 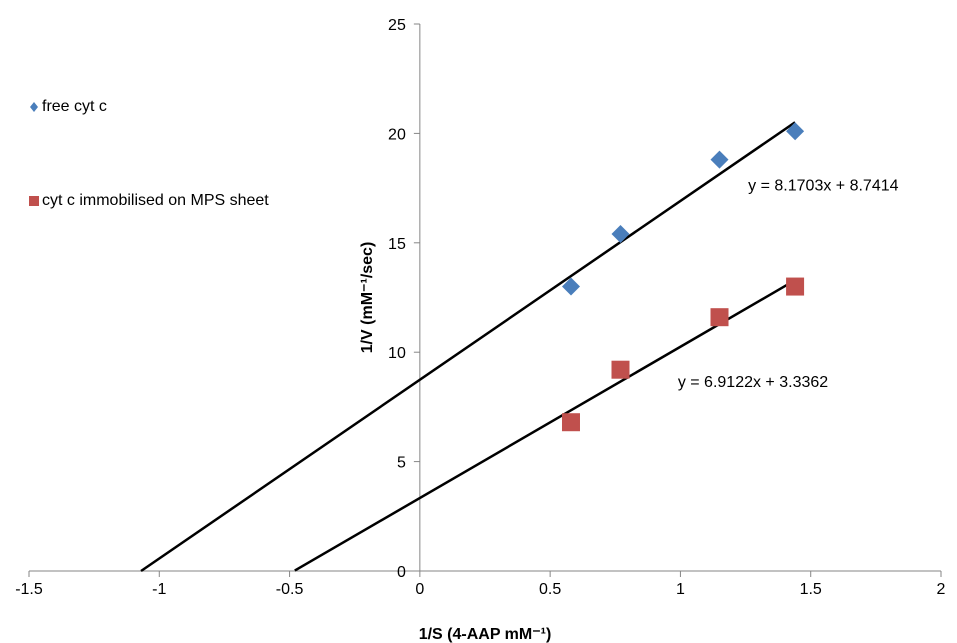 I want to click on legend-diamond-marker, so click(x=34, y=107).